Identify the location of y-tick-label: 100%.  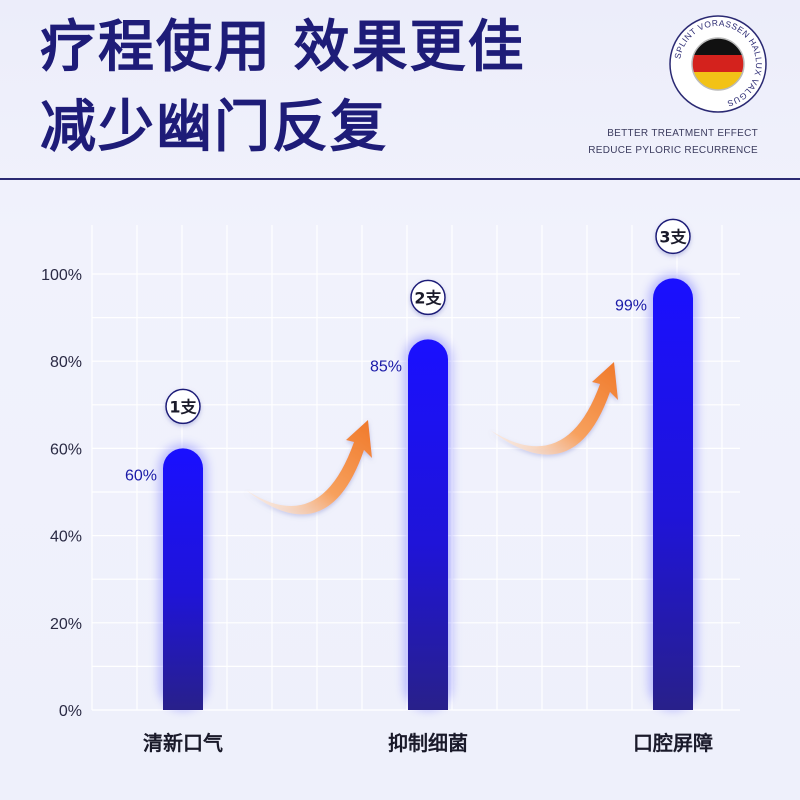
(61, 275).